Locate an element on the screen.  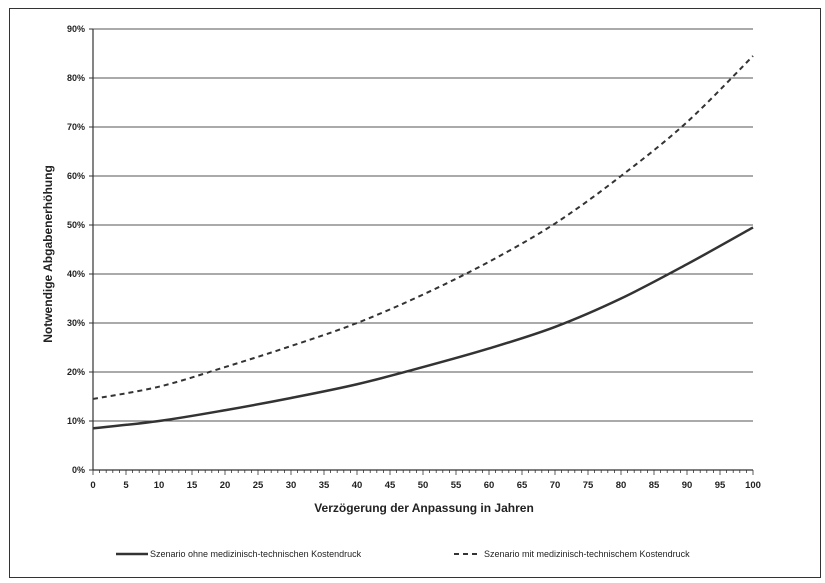
y-tick-label: 60% is located at coordinates (76, 176).